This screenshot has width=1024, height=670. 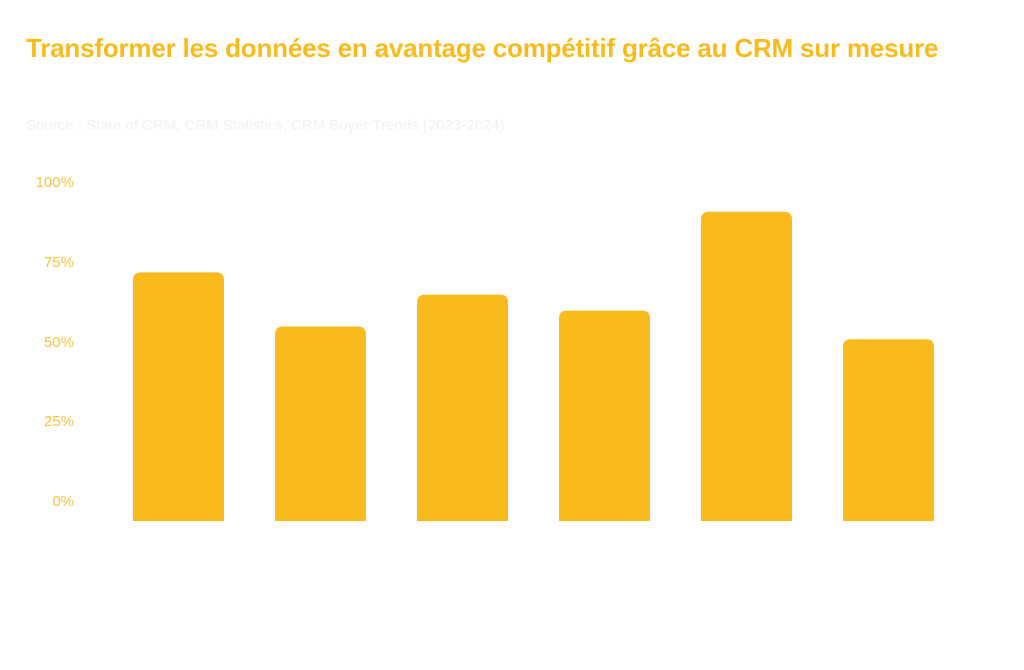 What do you see at coordinates (54, 182) in the screenshot?
I see `y-tick-label: 100%` at bounding box center [54, 182].